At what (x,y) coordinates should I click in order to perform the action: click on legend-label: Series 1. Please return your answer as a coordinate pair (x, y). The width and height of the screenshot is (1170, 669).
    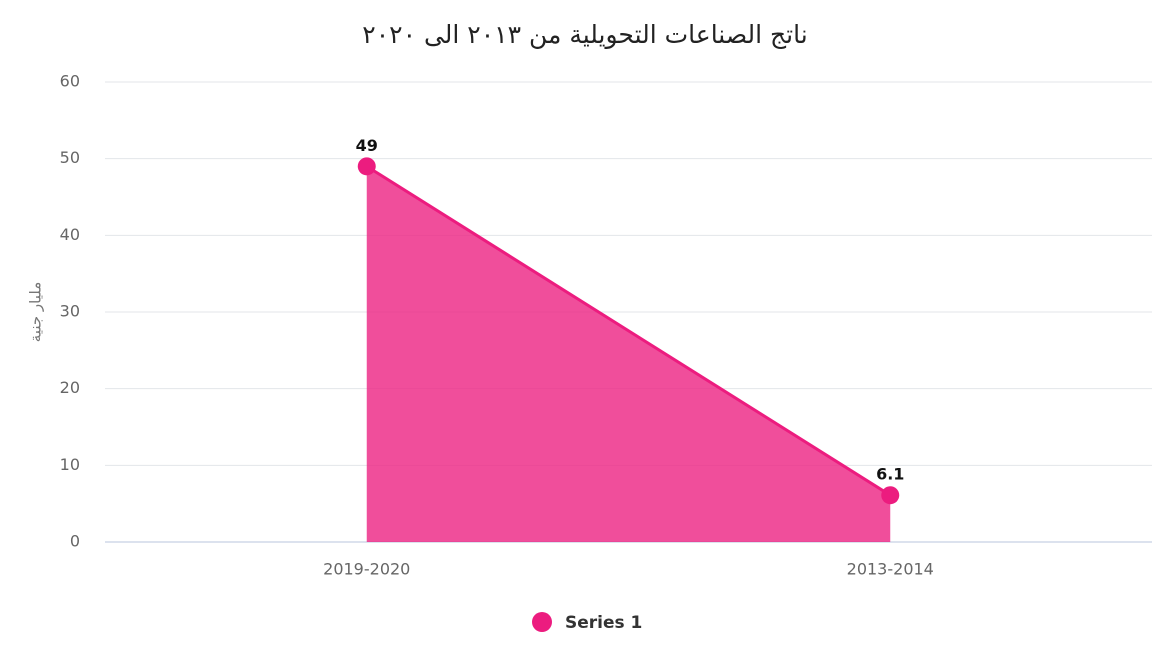
    Looking at the image, I should click on (603, 623).